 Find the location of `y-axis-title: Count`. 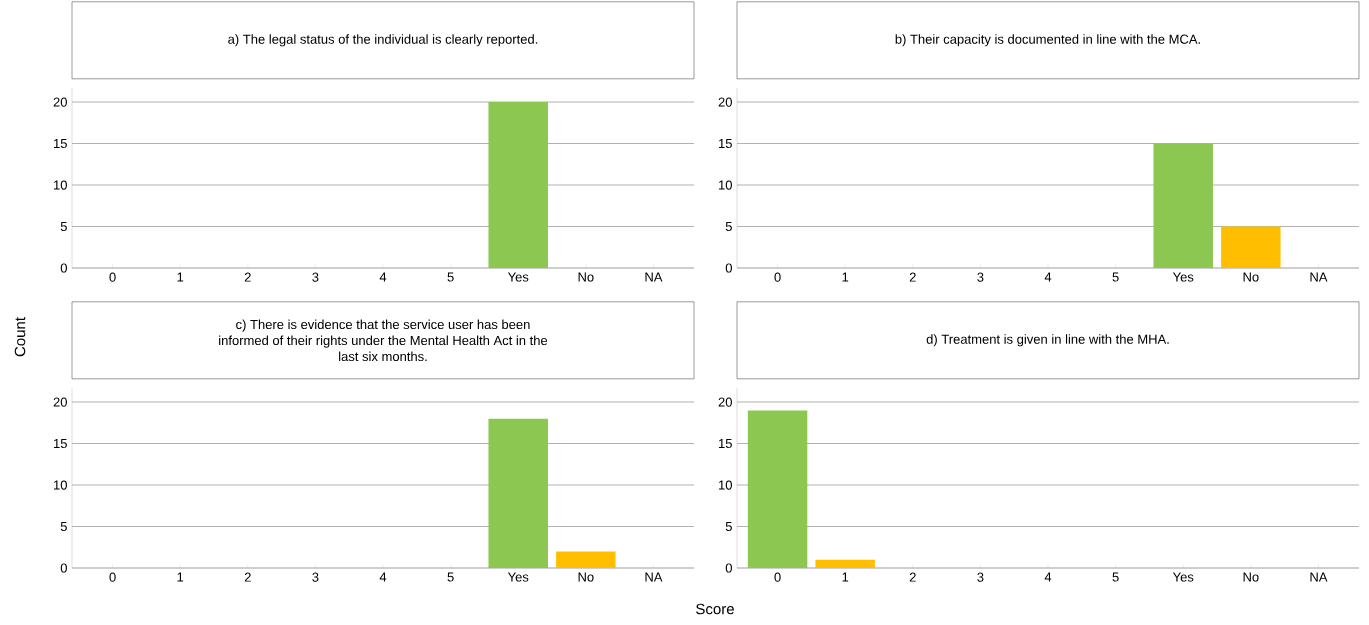

y-axis-title: Count is located at coordinates (20, 337).